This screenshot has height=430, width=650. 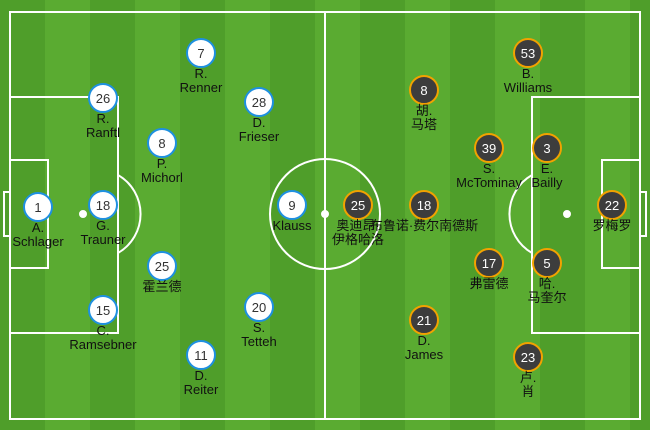 I want to click on player-number-badge: 28, so click(x=259, y=102).